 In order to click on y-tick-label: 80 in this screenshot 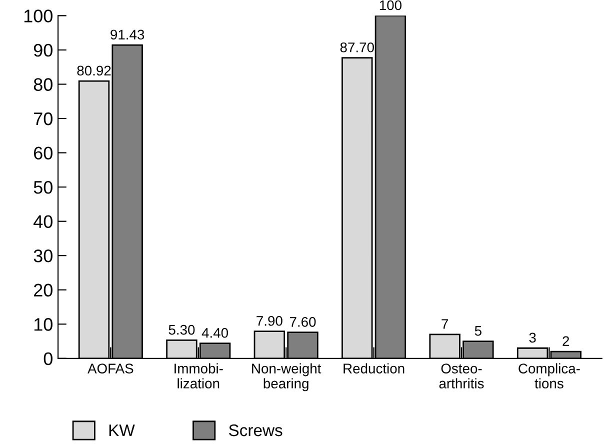, I will do `click(43, 84)`.